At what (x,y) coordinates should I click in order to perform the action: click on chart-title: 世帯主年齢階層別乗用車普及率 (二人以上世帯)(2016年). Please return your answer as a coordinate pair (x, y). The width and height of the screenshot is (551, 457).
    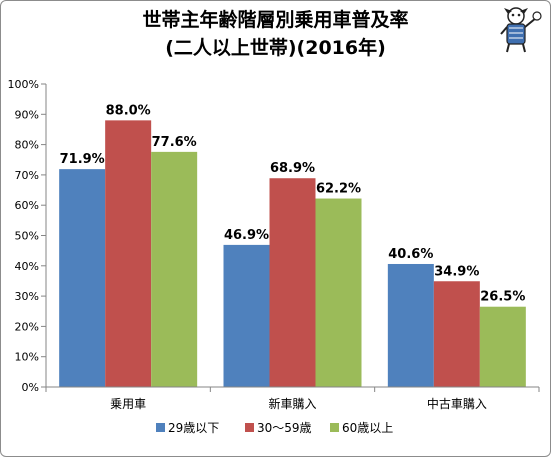
    Looking at the image, I should click on (275, 34).